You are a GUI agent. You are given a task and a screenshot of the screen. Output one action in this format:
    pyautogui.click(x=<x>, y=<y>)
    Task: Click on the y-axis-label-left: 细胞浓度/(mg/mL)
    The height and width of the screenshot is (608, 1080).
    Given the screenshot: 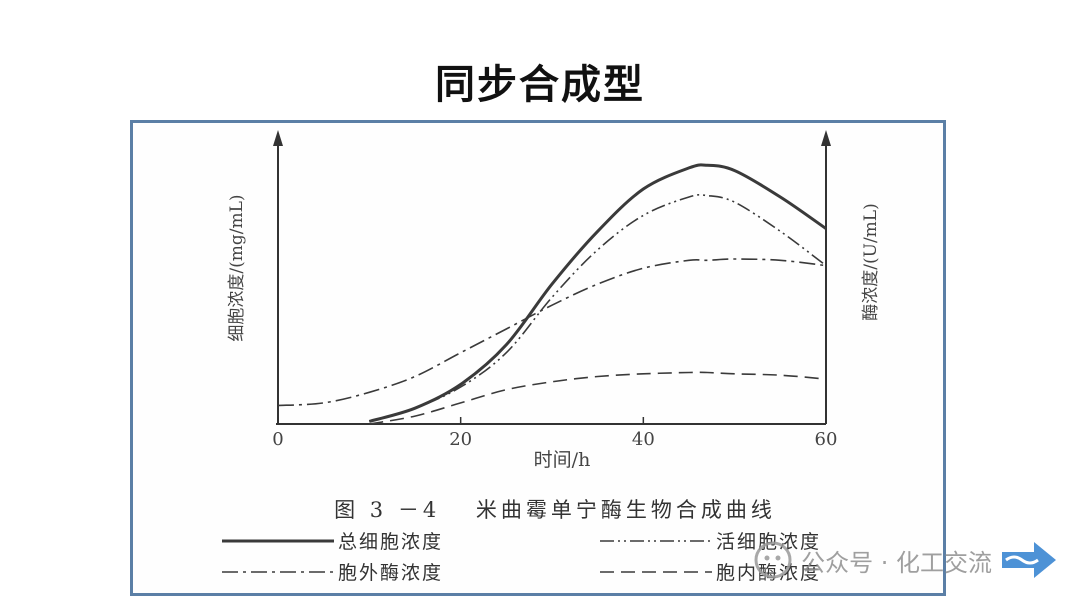 What is the action you would take?
    pyautogui.click(x=237, y=267)
    